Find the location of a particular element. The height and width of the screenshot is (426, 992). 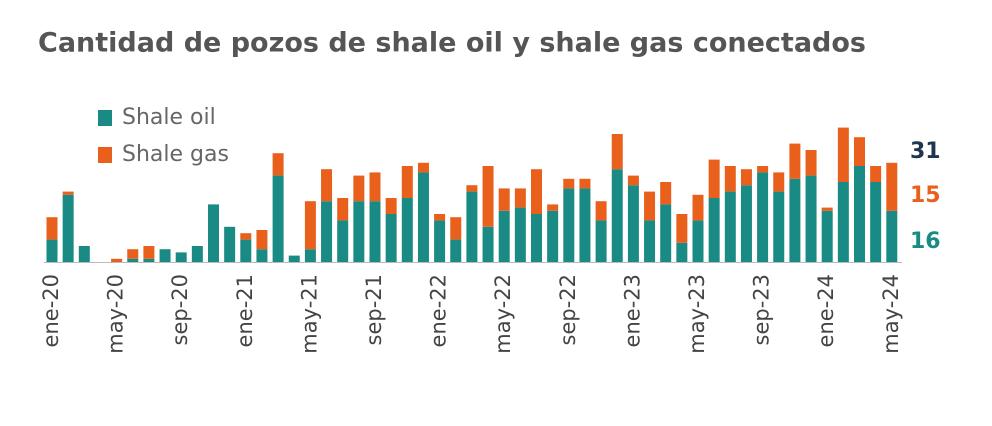

end-label: 15 is located at coordinates (925, 195).